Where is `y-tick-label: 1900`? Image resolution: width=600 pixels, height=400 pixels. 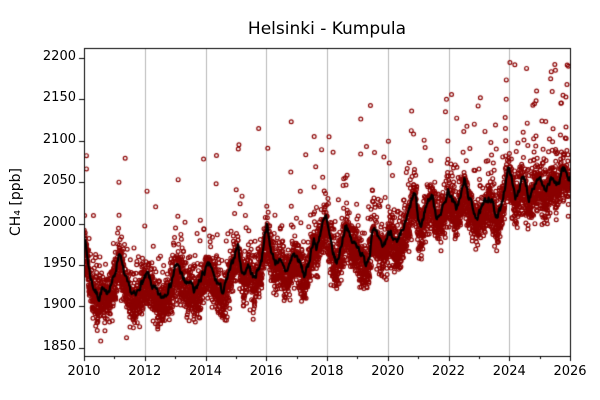
y-tick-label: 1900 is located at coordinates (59, 305).